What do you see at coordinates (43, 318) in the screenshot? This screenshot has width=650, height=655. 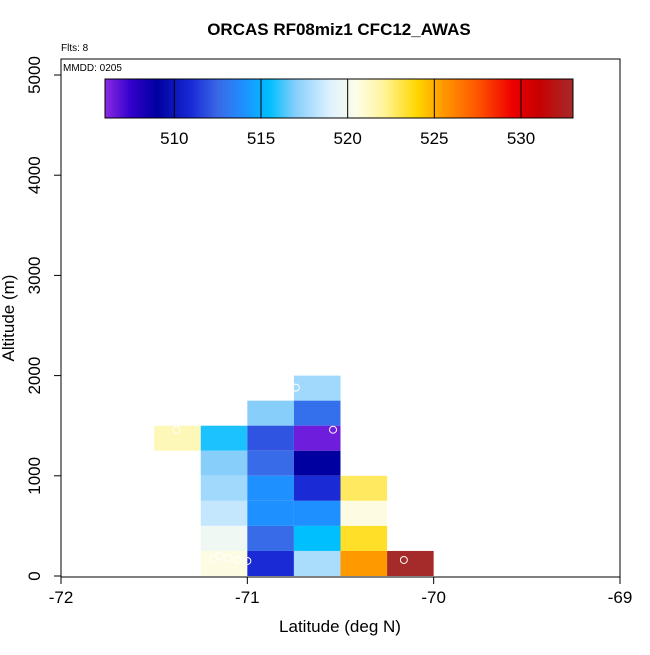 I see `y-axis: 0 1000 2000 3000 4000 5000` at bounding box center [43, 318].